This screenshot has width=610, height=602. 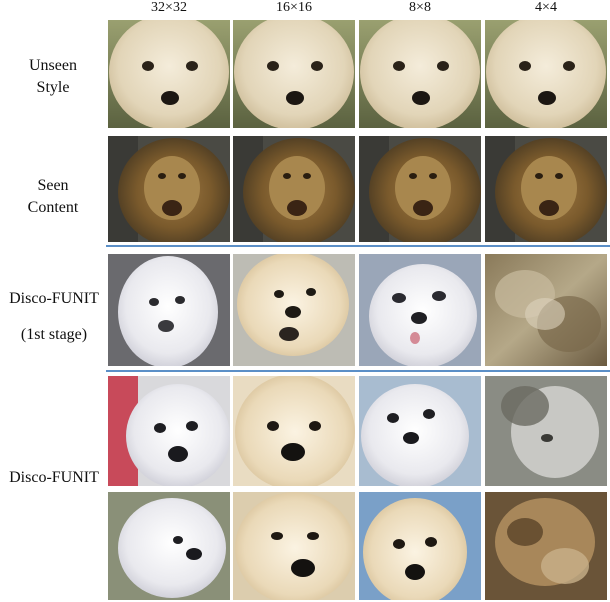 I want to click on final-result-4-a, so click(x=546, y=431).